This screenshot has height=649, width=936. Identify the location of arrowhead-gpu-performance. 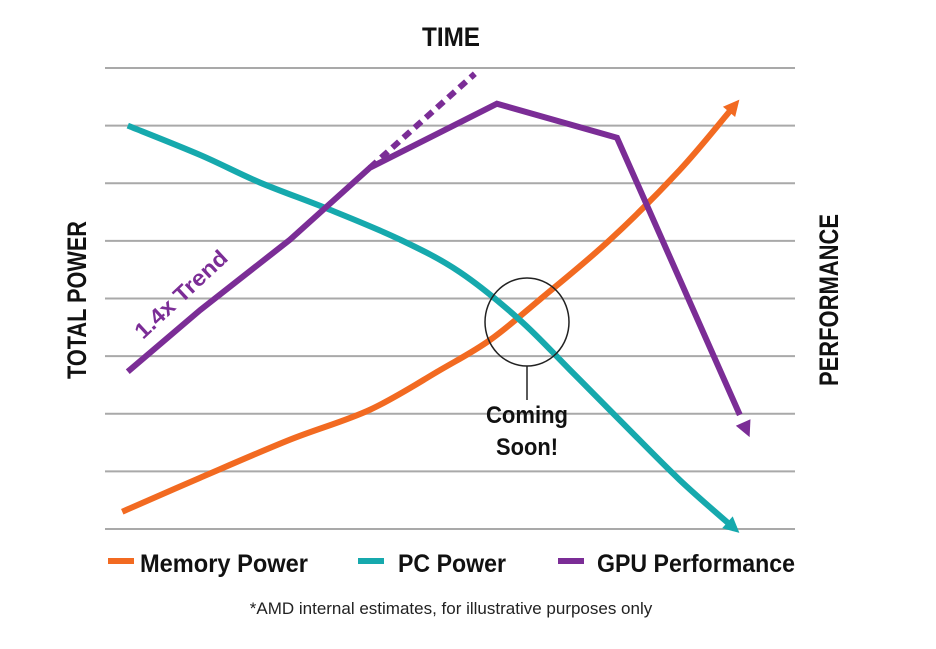
(743, 428).